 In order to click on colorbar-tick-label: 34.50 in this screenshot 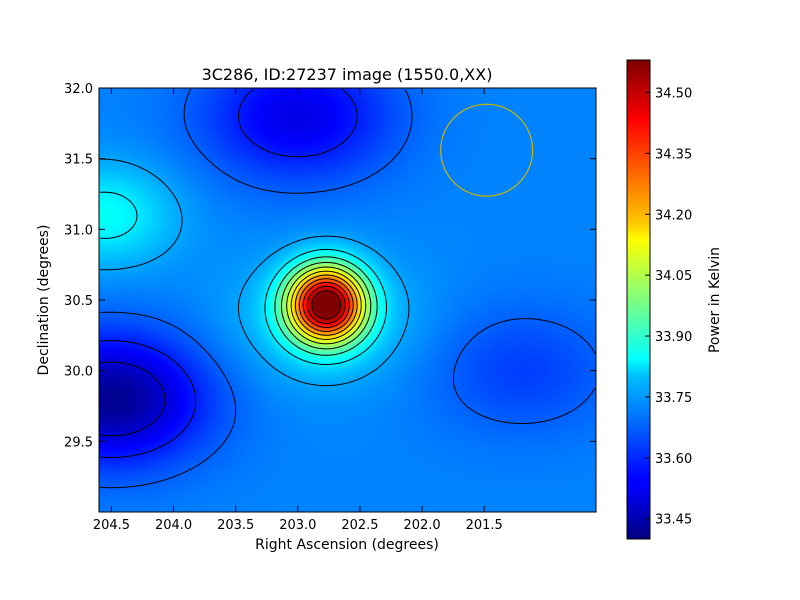, I will do `click(673, 93)`.